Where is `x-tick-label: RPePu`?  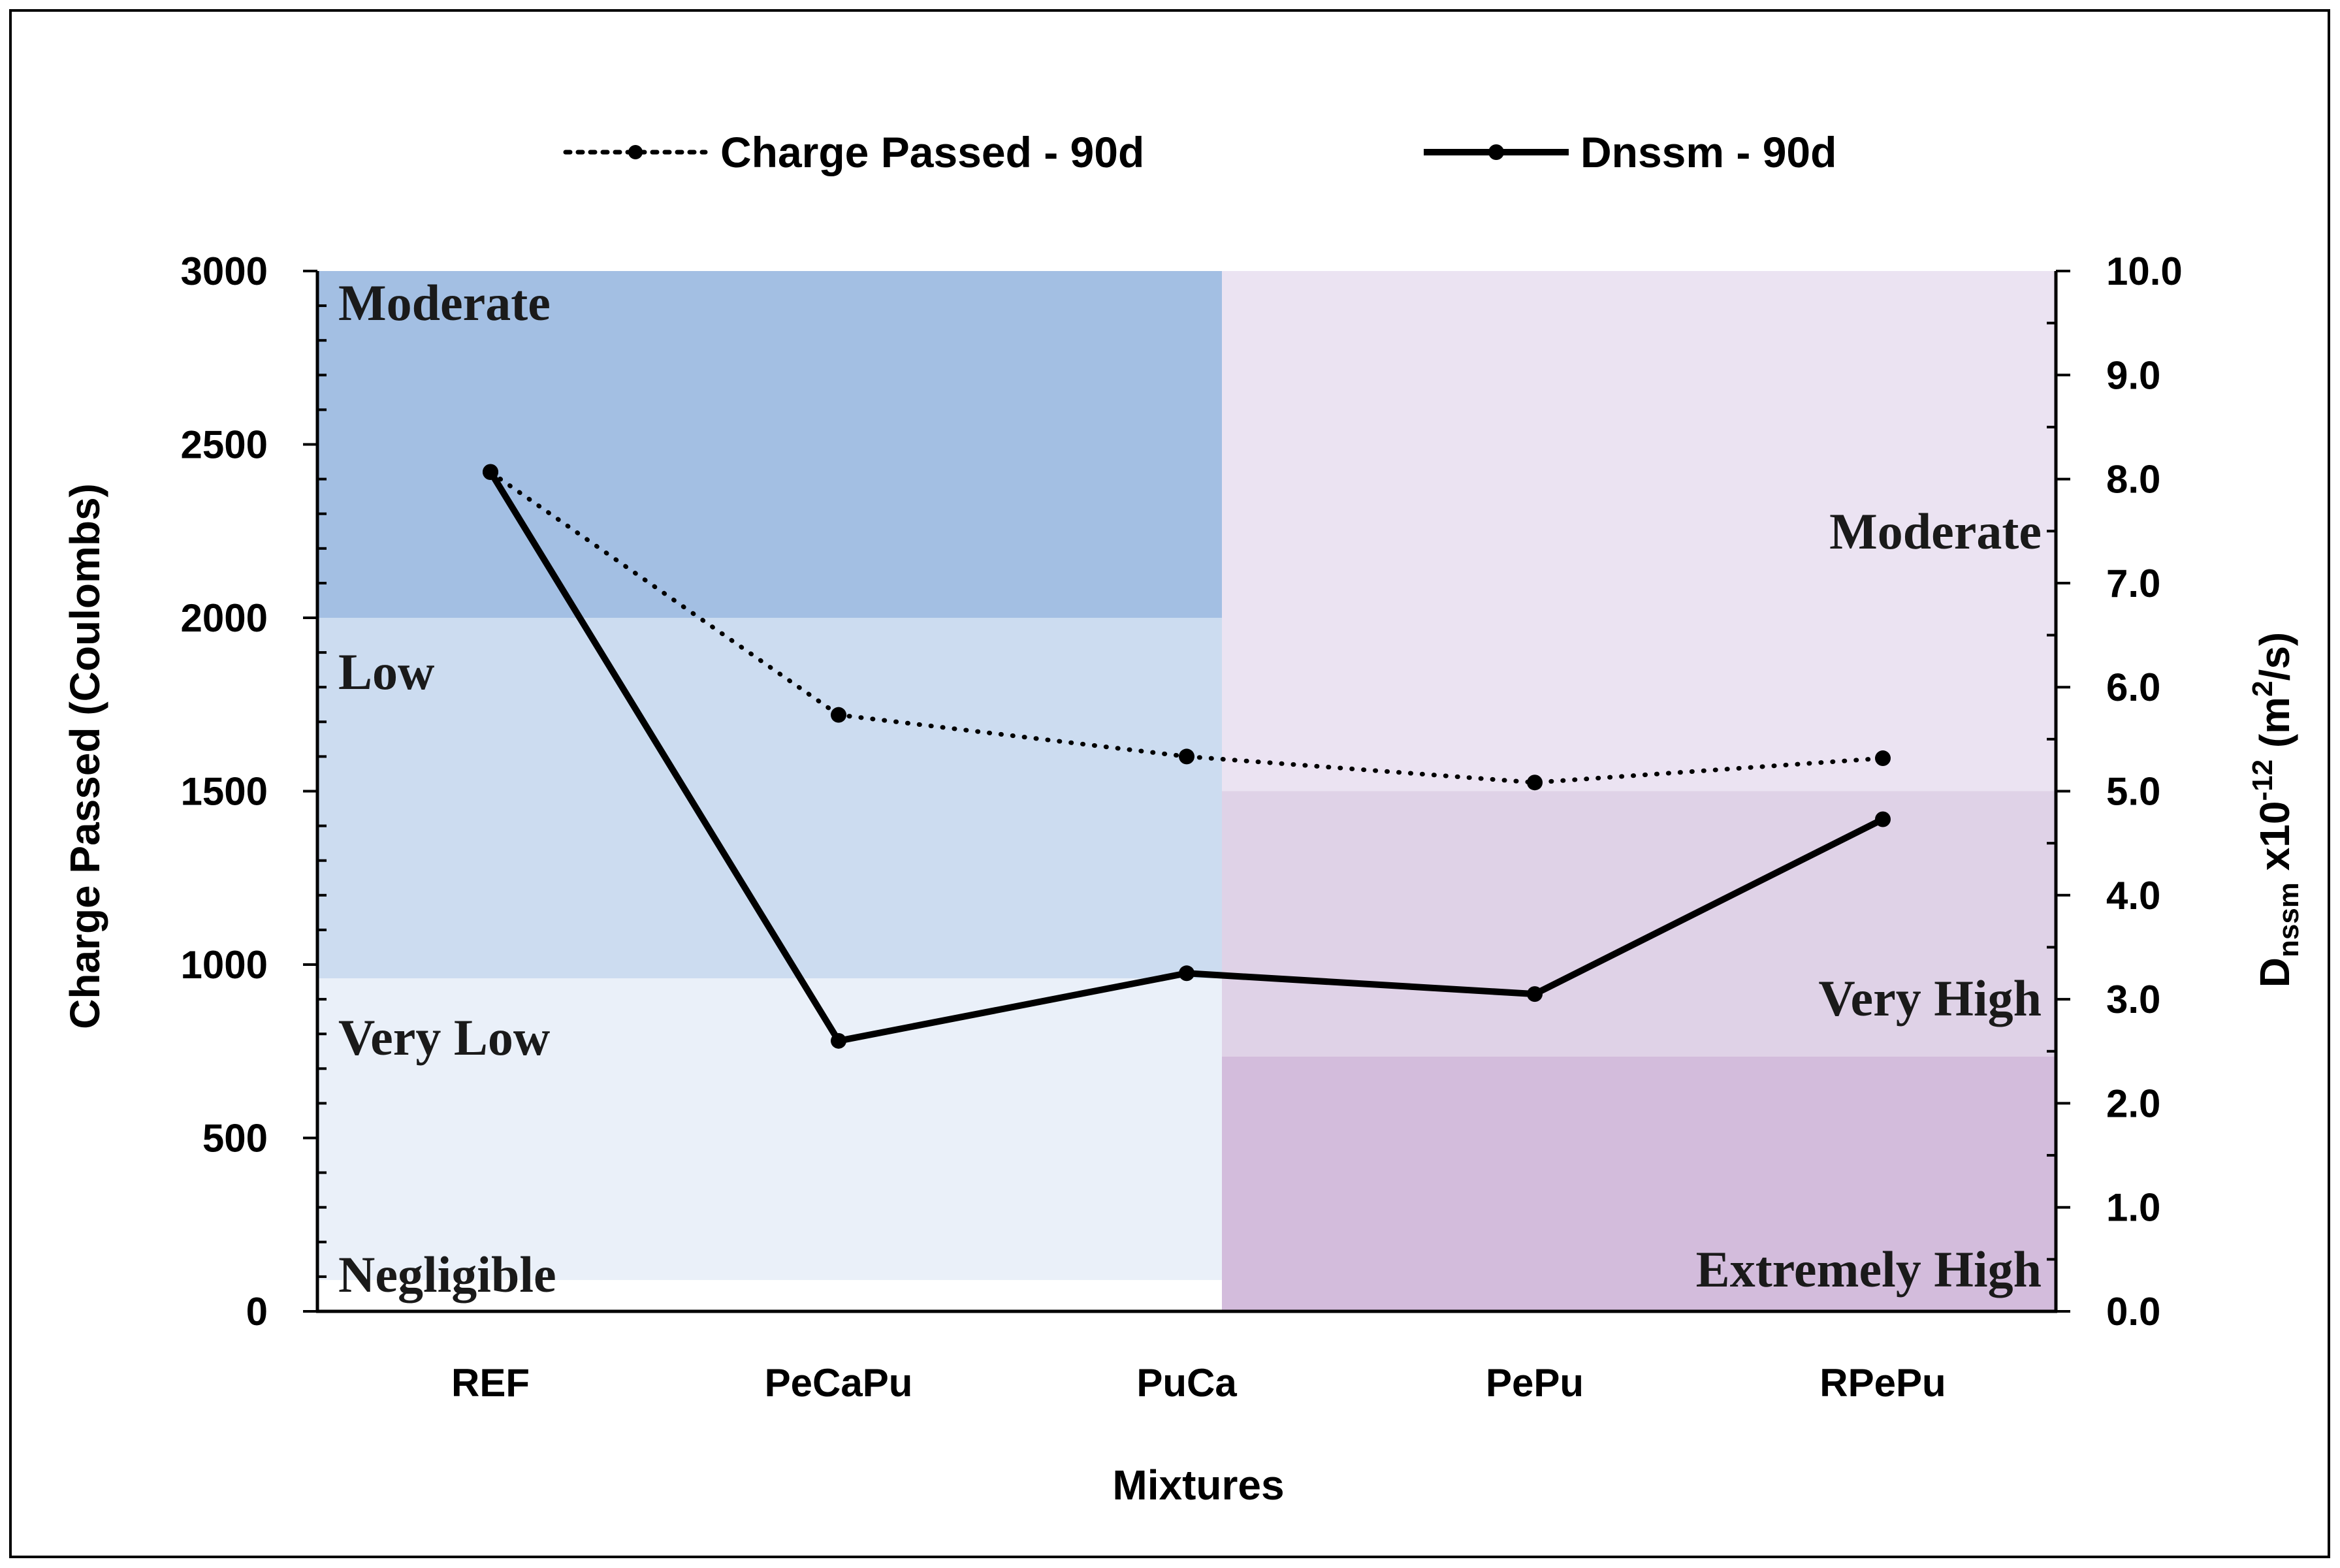
x-tick-label: RPePu is located at coordinates (1882, 1383).